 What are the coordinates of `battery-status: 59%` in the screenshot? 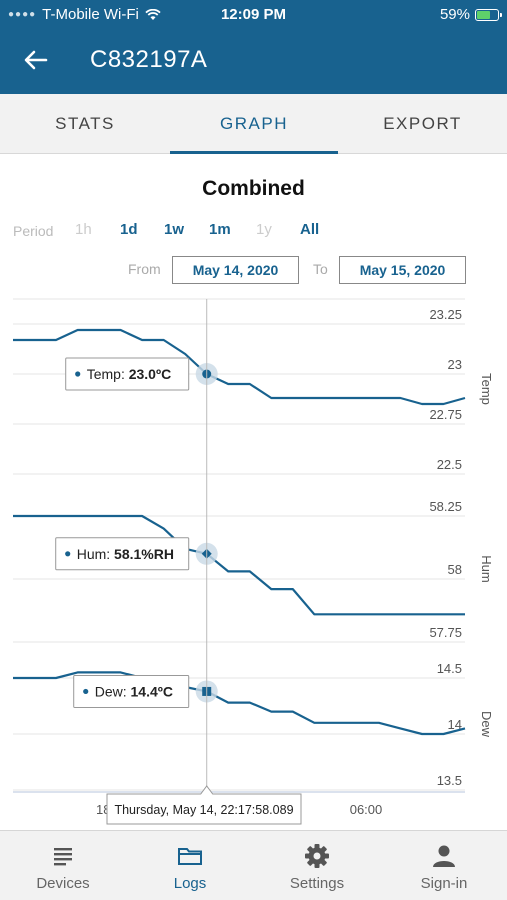 It's located at (470, 14).